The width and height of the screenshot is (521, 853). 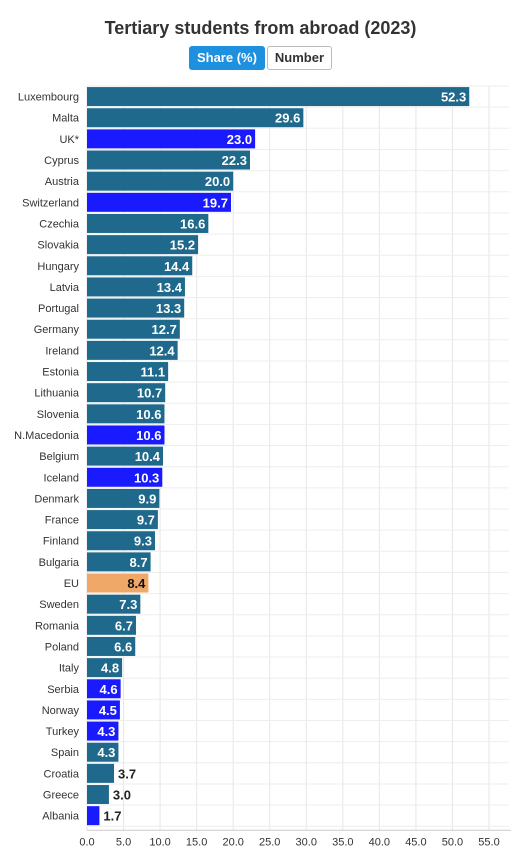 What do you see at coordinates (239, 139) in the screenshot?
I see `data-label: 23.0` at bounding box center [239, 139].